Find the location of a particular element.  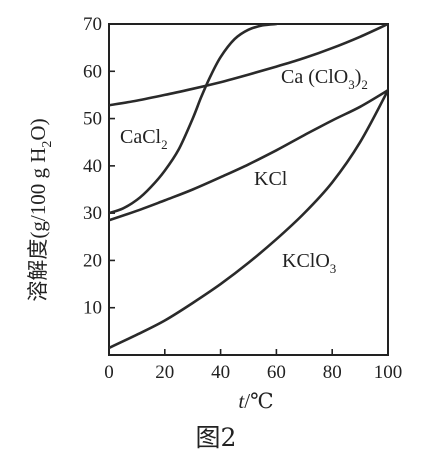

svg-text: 溶解度(g/100 g H2O) is located at coordinates (40, 209).